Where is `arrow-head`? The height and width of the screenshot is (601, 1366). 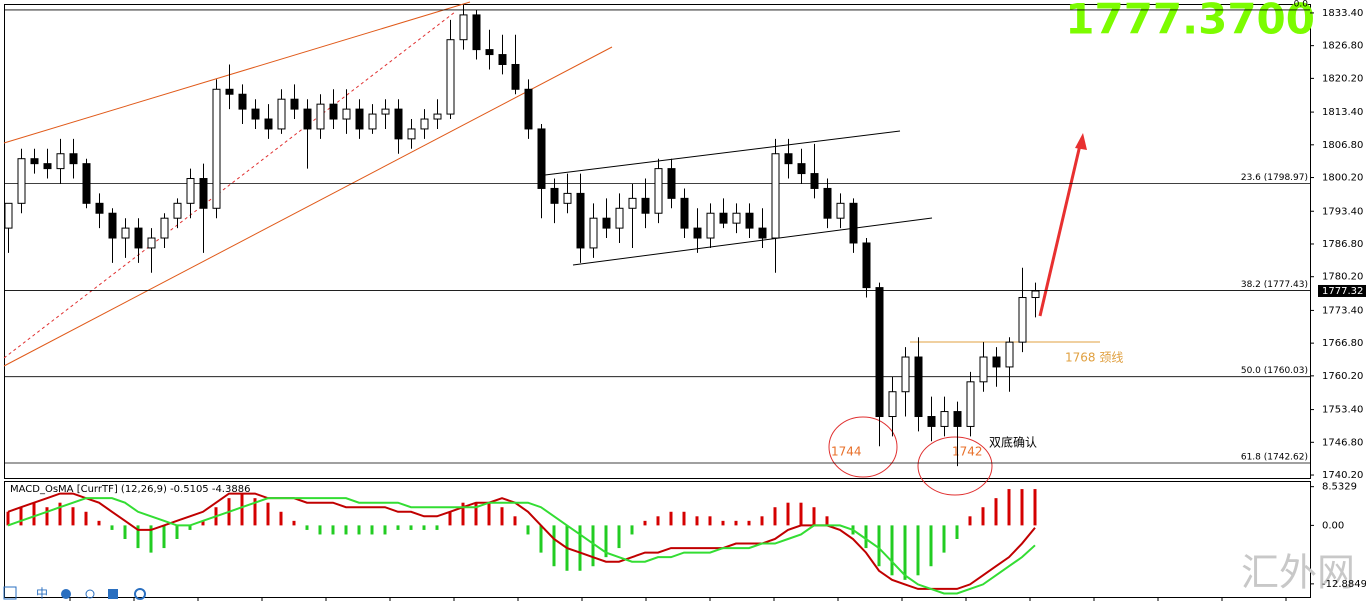 arrow-head is located at coordinates (1081, 141).